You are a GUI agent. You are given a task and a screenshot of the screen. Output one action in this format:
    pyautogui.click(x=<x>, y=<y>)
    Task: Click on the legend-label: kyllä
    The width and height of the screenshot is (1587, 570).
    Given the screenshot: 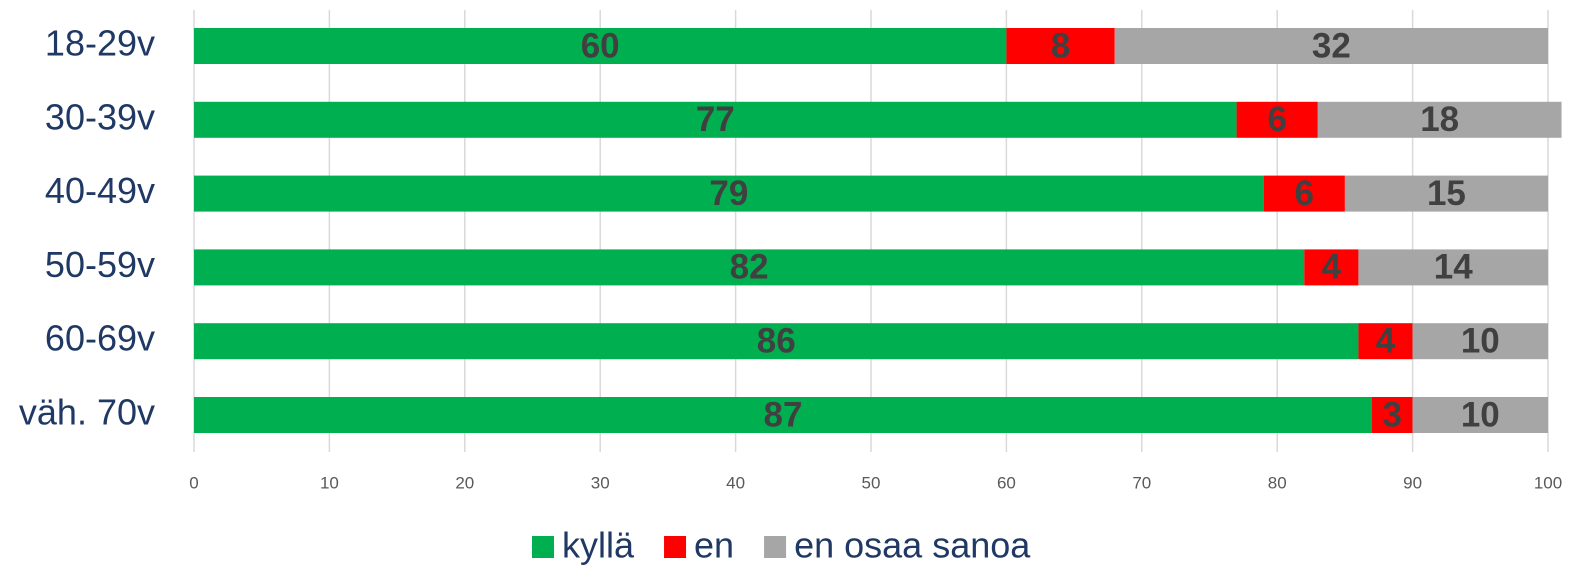 What is the action you would take?
    pyautogui.click(x=598, y=545)
    